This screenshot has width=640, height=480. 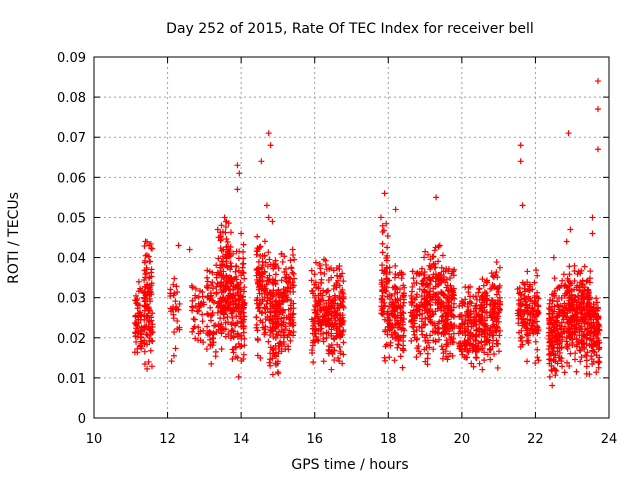 I want to click on y-axis-title: ROTI / TECUs, so click(x=14, y=238).